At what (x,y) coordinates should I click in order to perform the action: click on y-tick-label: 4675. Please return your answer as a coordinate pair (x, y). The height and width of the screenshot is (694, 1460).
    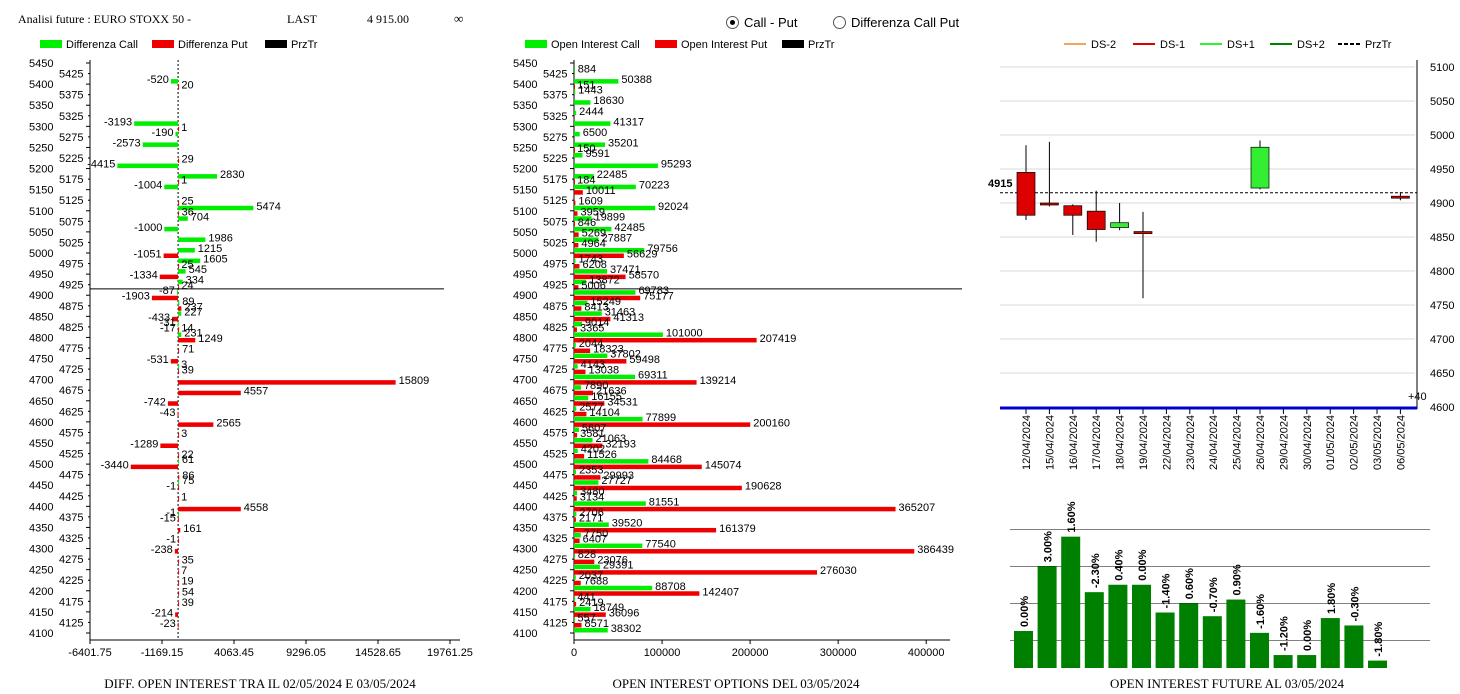
    Looking at the image, I should click on (555, 391).